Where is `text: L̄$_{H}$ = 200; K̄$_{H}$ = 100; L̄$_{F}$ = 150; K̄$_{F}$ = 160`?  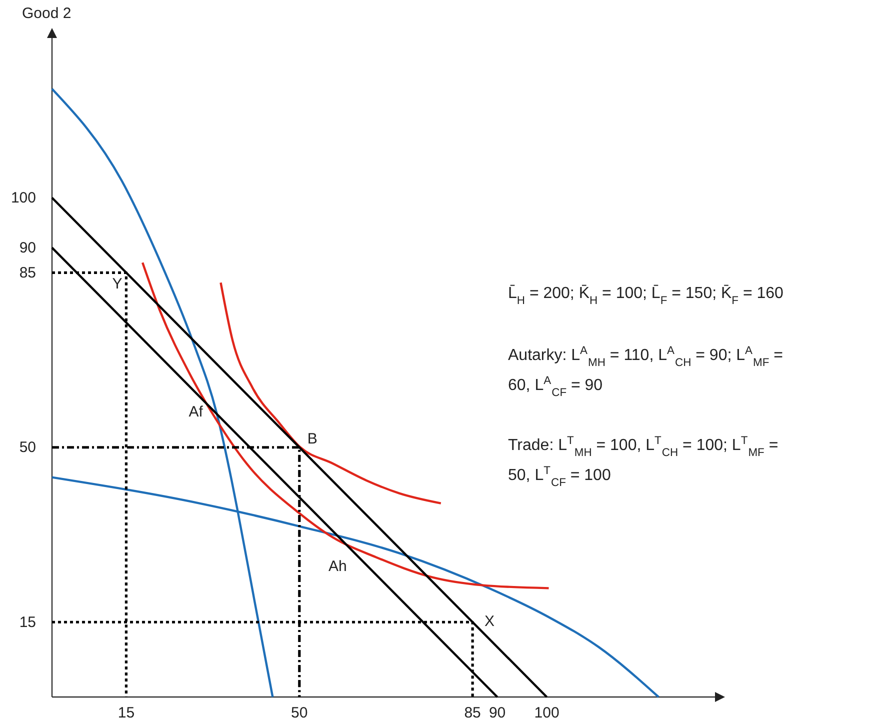 text: L̄$_{H}$ = 200; K̄$_{H}$ = 100; L̄$_{F}$ = 150; K̄$_{F}$ = 160 is located at coordinates (646, 296).